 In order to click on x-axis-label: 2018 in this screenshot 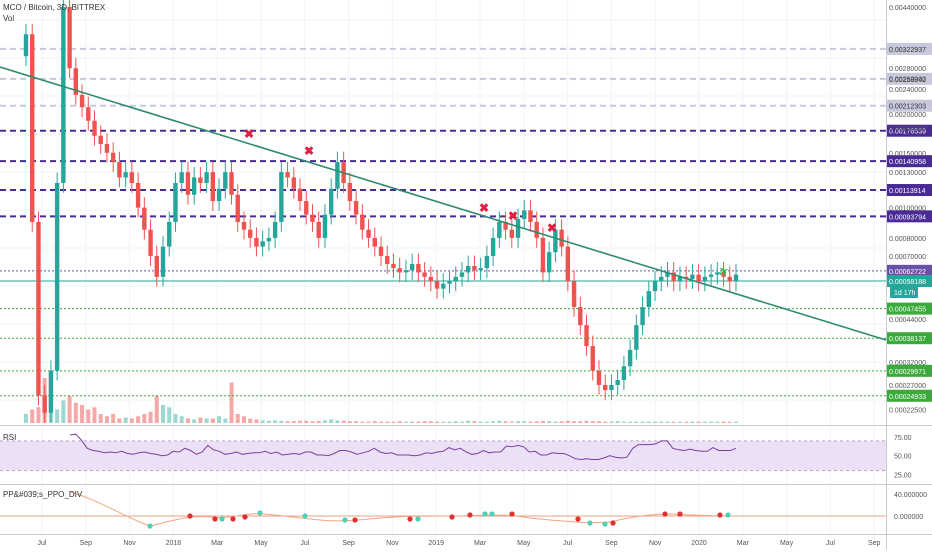, I will do `click(174, 543)`.